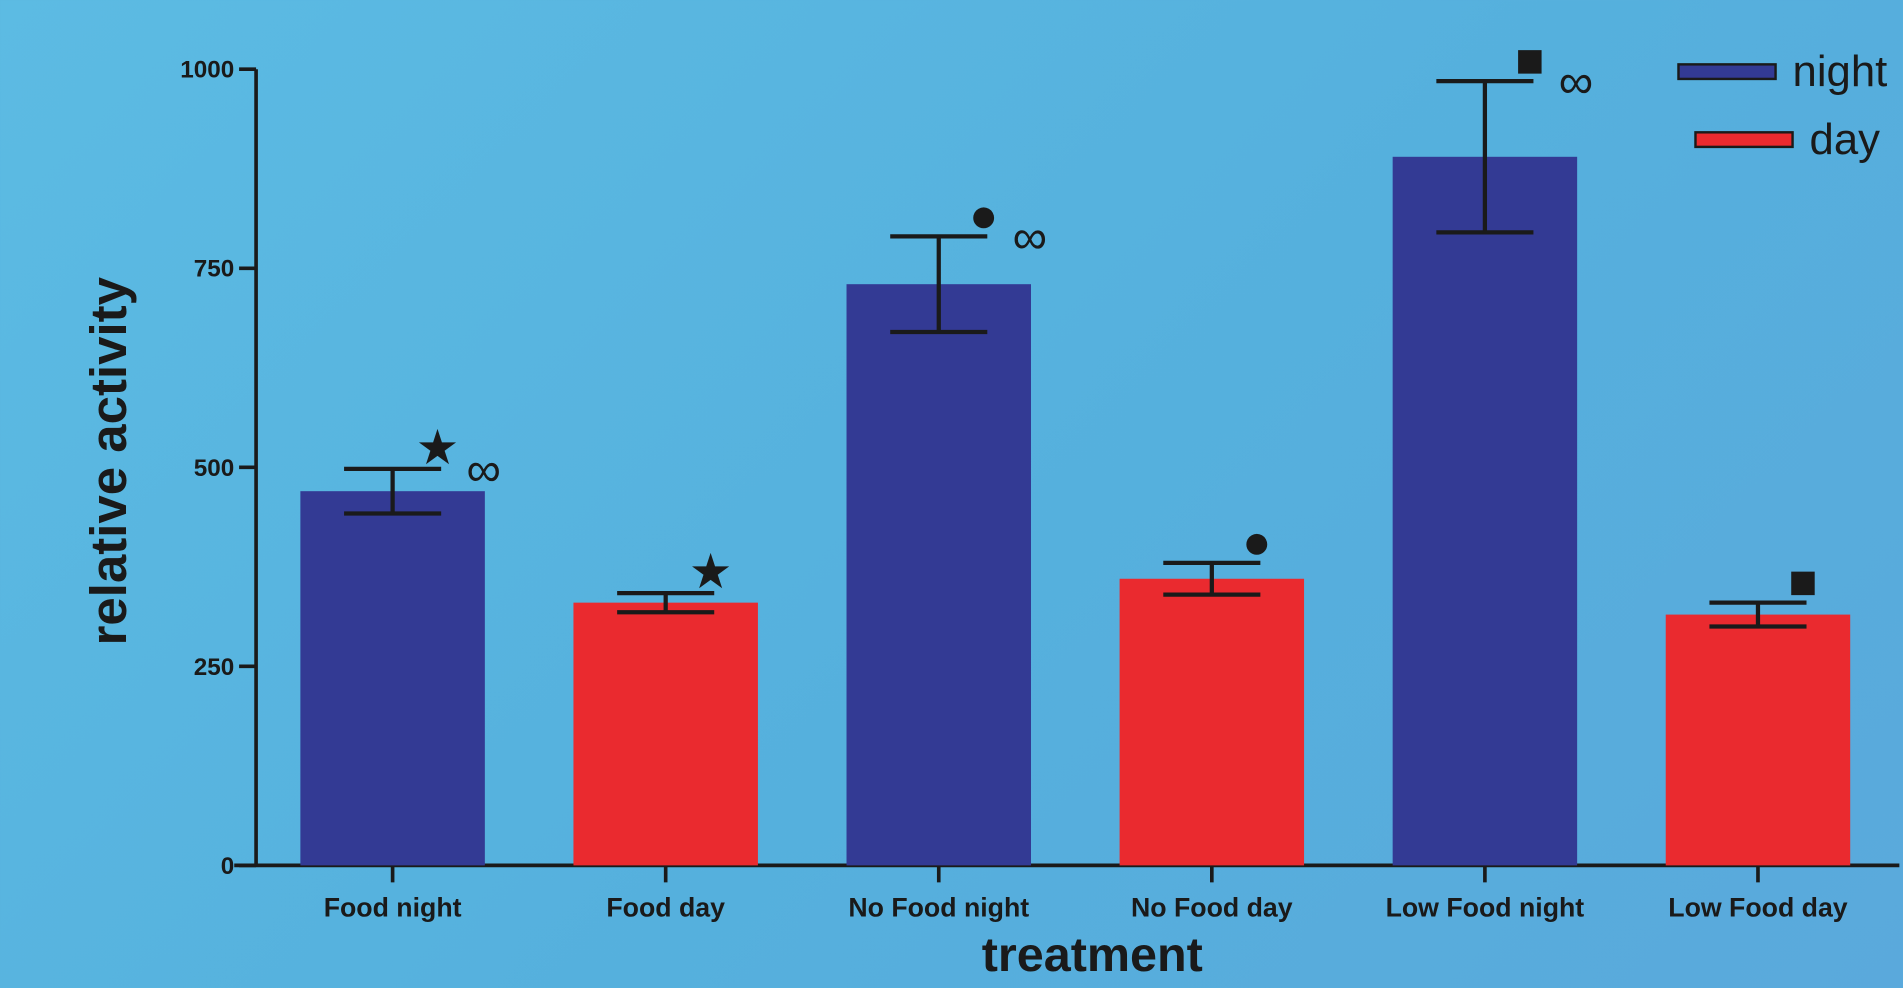 The height and width of the screenshot is (988, 1903). Describe the element at coordinates (214, 468) in the screenshot. I see `y-tick-label: 500` at that location.